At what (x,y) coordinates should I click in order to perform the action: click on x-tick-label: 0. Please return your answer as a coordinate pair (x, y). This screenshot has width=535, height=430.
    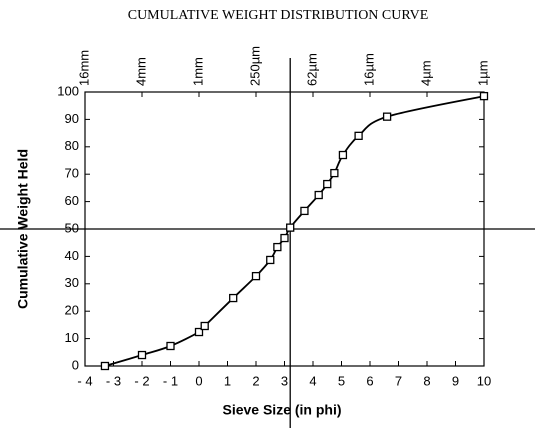
    Looking at the image, I should click on (198, 380).